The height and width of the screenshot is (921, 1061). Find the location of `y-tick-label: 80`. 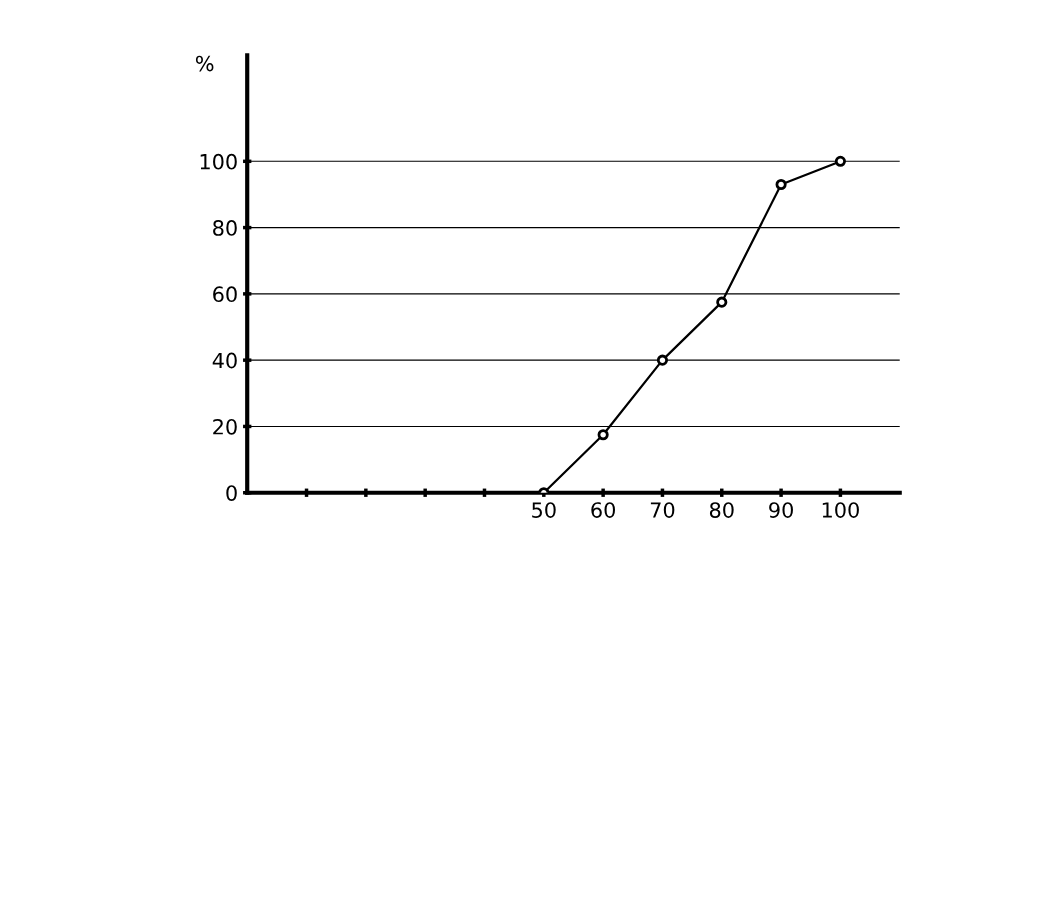

y-tick-label: 80 is located at coordinates (225, 228).